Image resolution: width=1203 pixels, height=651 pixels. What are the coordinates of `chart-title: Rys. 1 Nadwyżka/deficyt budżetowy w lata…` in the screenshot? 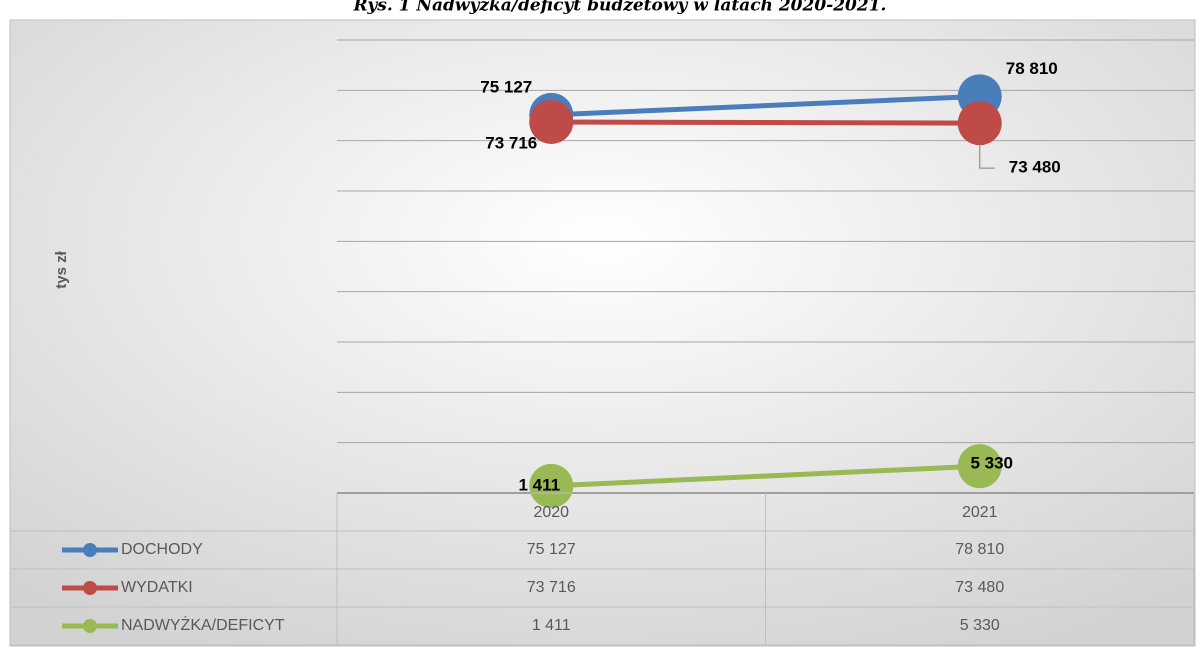 It's located at (620, 8).